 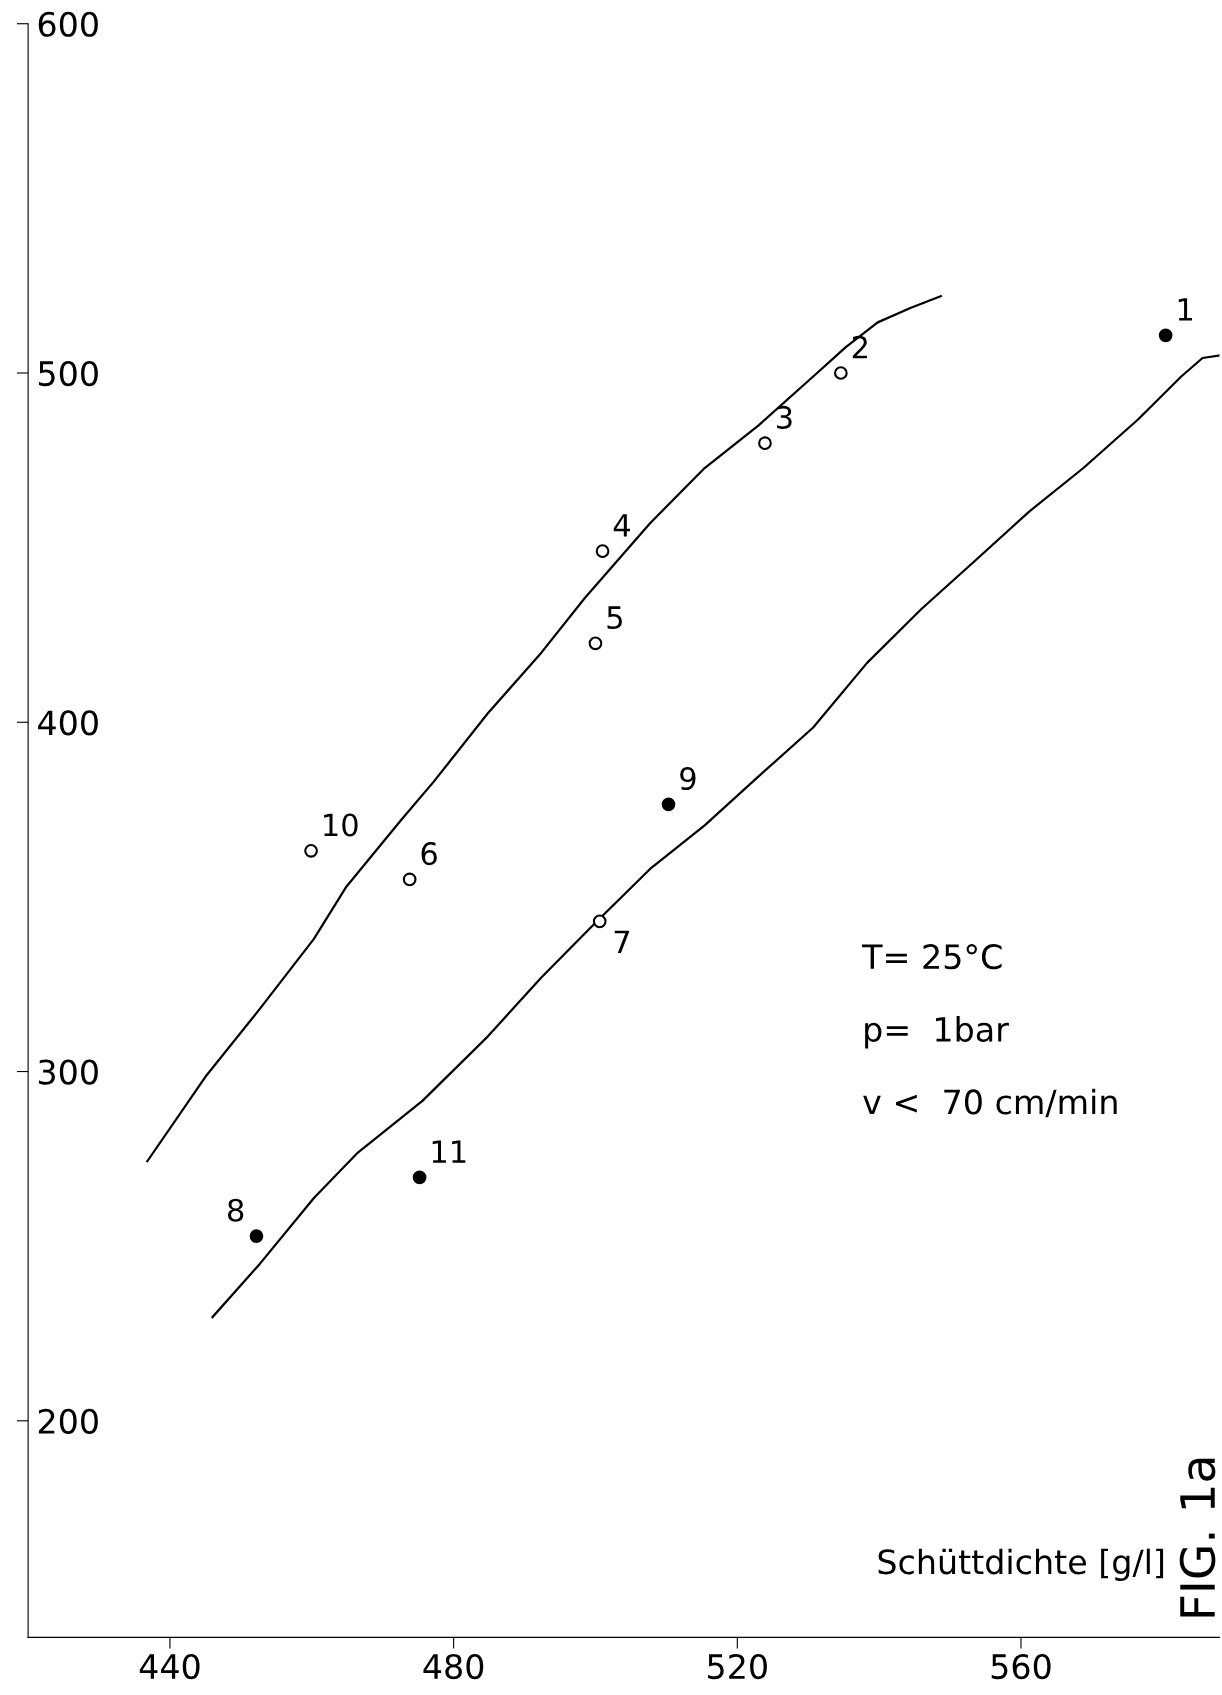 I want to click on y-tick-label: 500, so click(x=68, y=373).